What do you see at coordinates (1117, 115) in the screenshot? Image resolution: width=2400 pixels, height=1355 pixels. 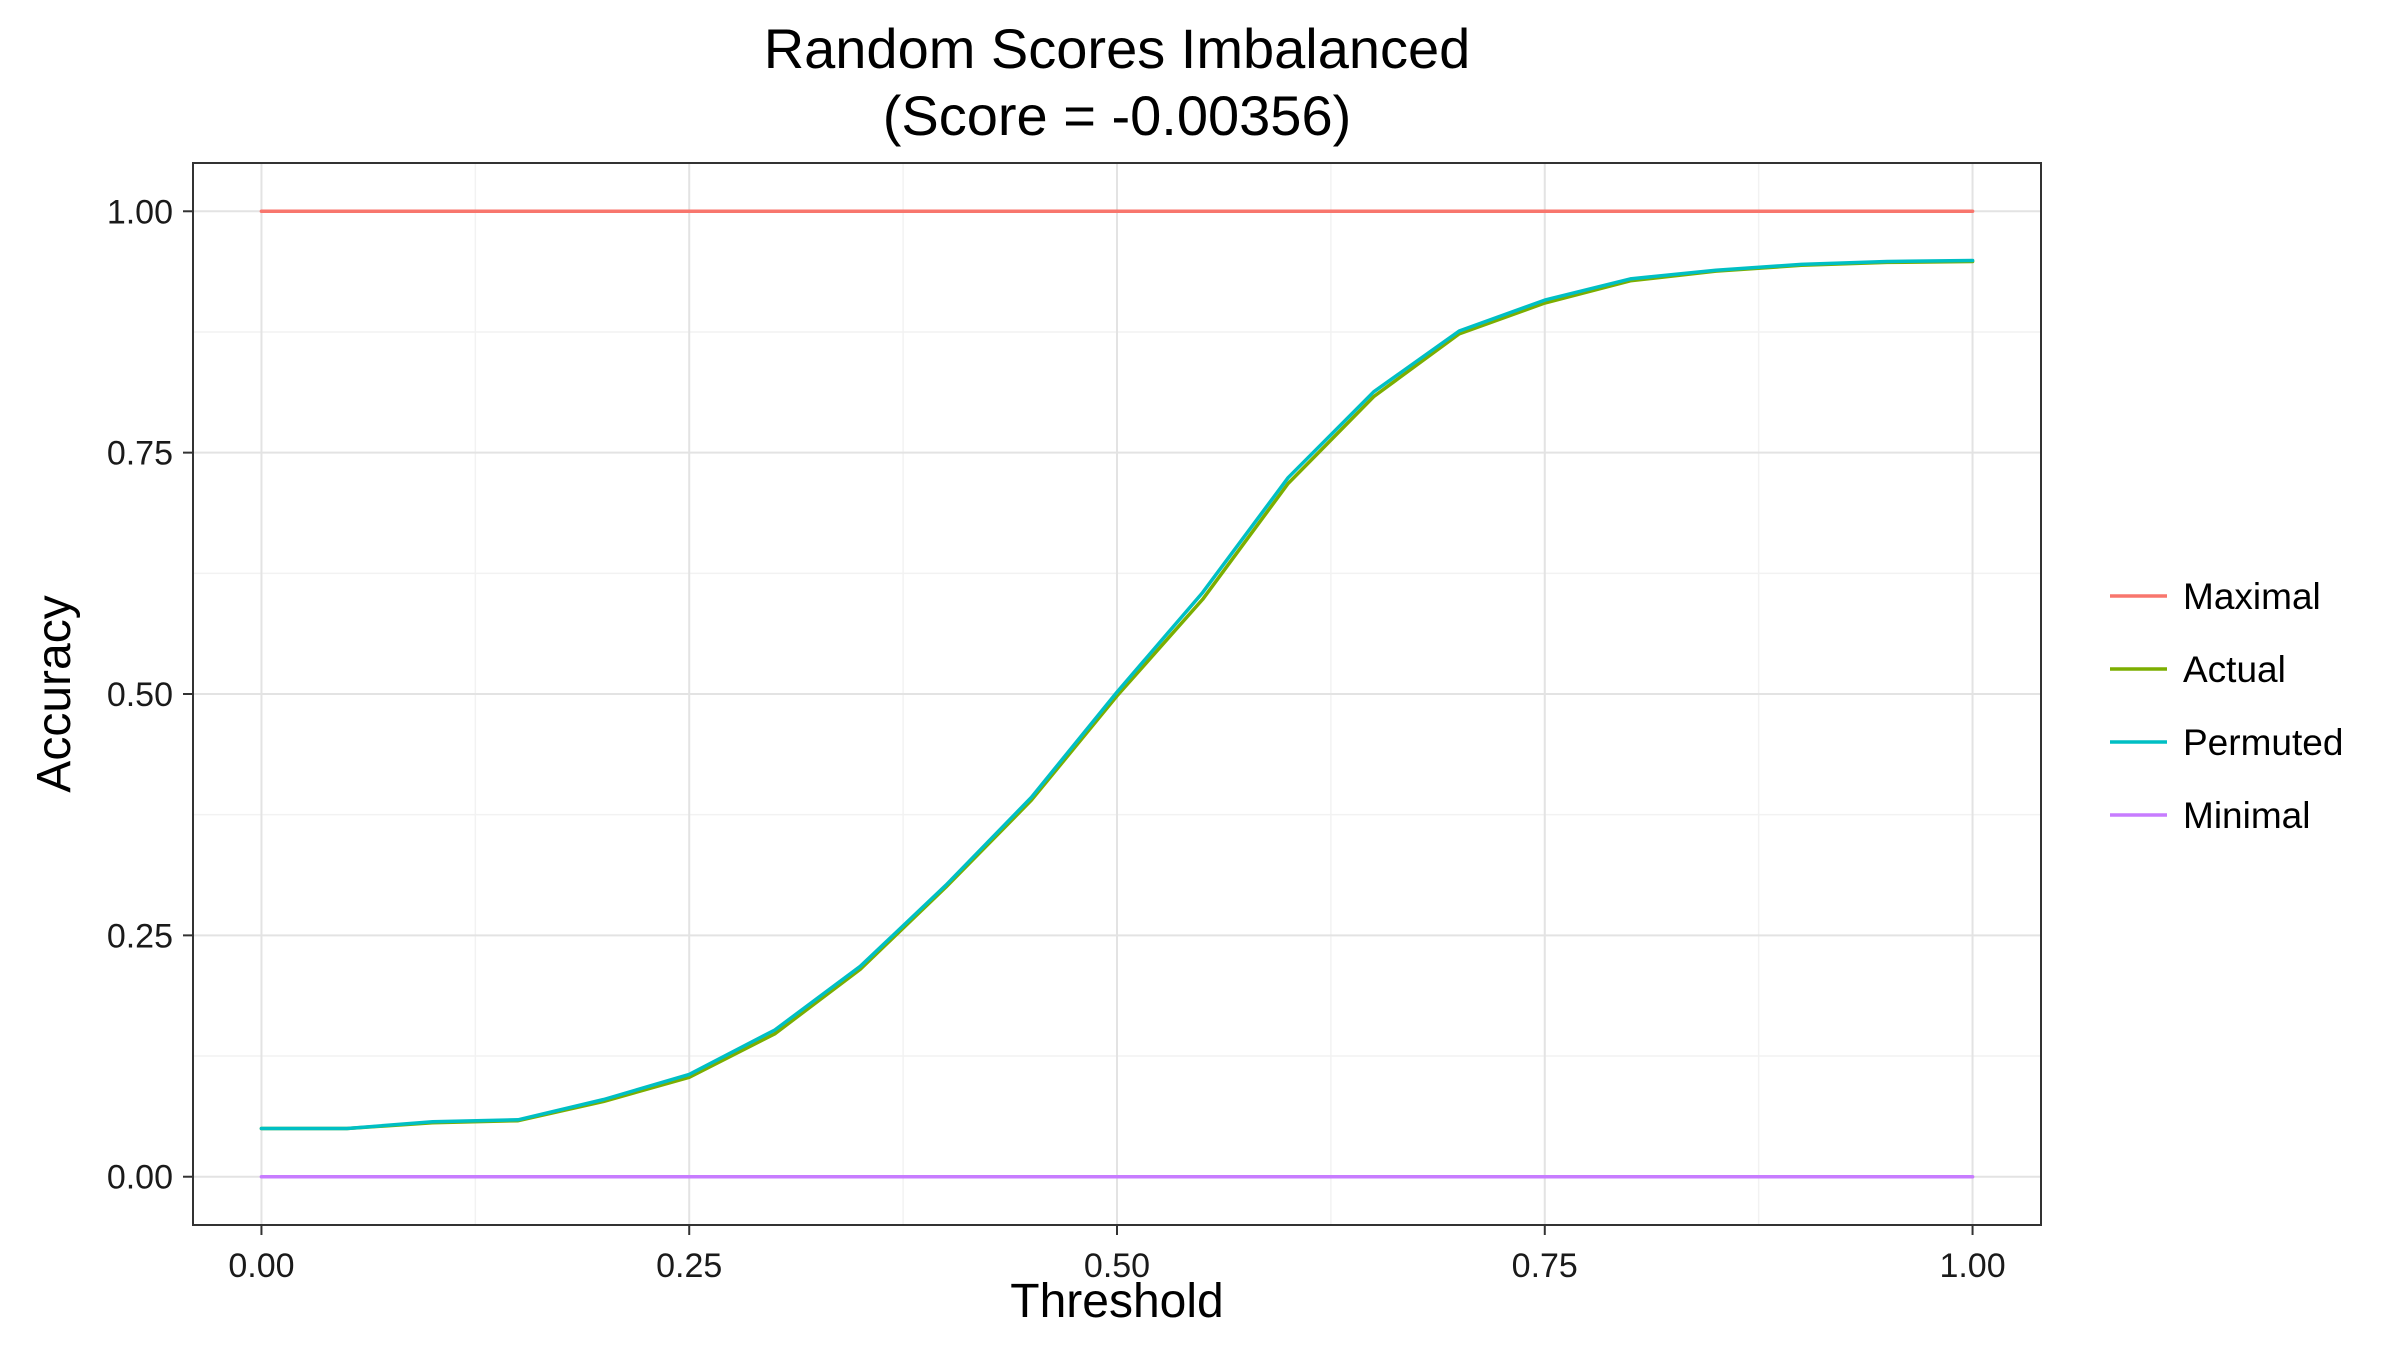 I see `chart-subtitle: (Score = -0.00356)` at bounding box center [1117, 115].